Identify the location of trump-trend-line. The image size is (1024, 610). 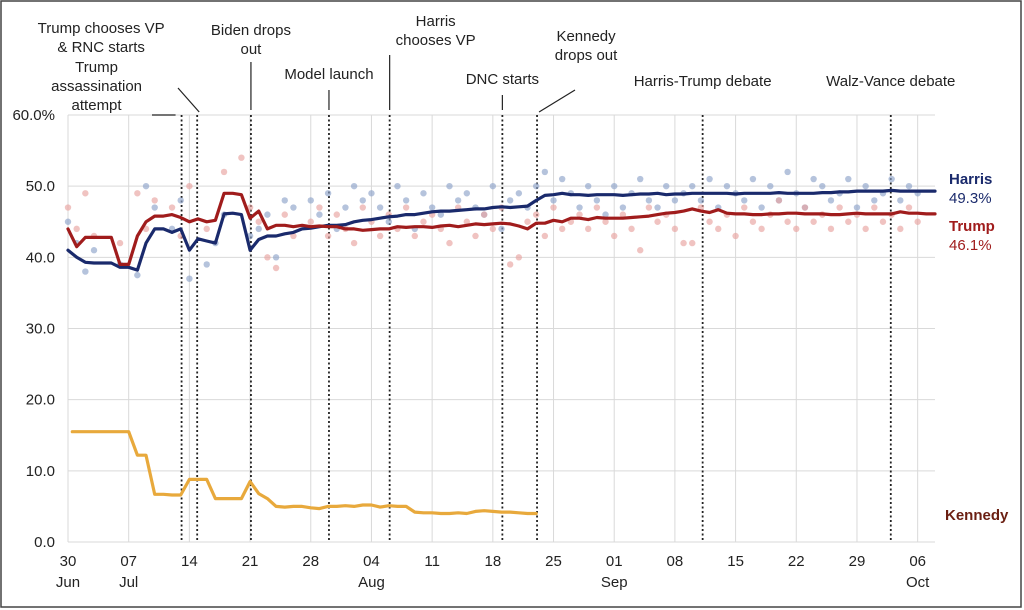
(501, 228).